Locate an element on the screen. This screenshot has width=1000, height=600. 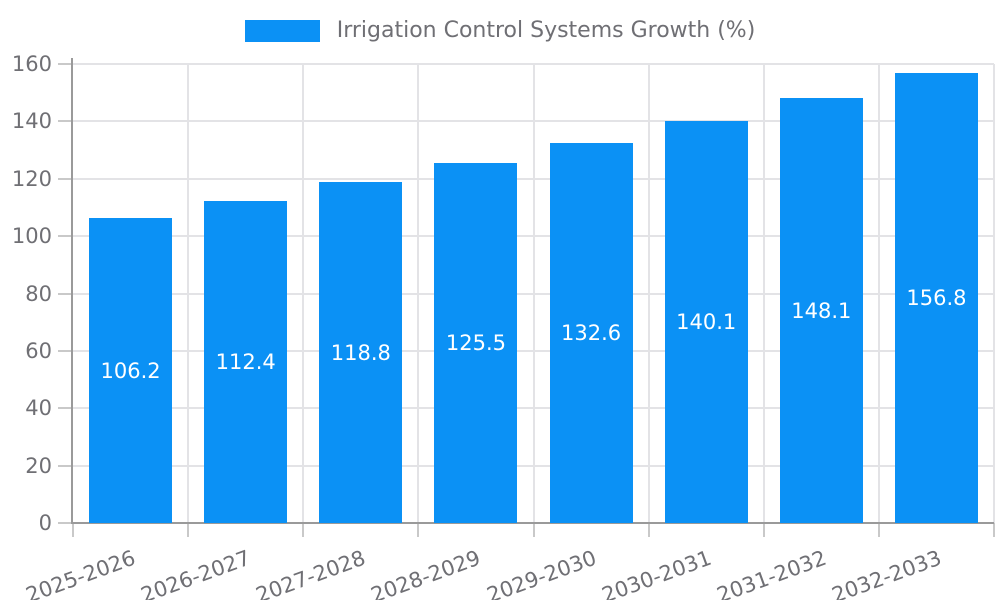
bar: 106.2 is located at coordinates (131, 370).